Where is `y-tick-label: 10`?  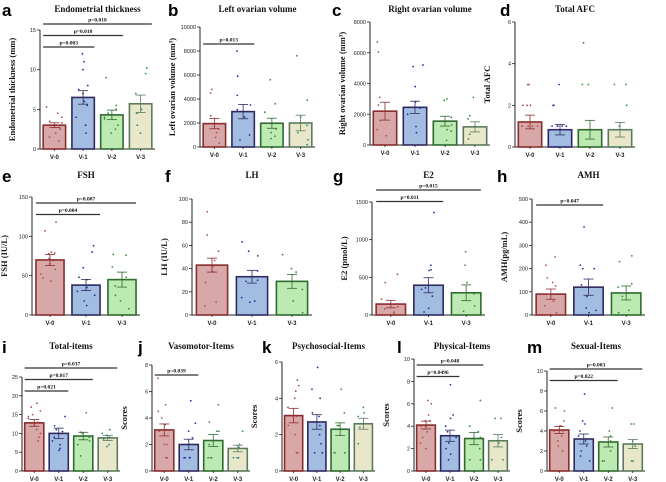
y-tick-label: 10 is located at coordinates (33, 71).